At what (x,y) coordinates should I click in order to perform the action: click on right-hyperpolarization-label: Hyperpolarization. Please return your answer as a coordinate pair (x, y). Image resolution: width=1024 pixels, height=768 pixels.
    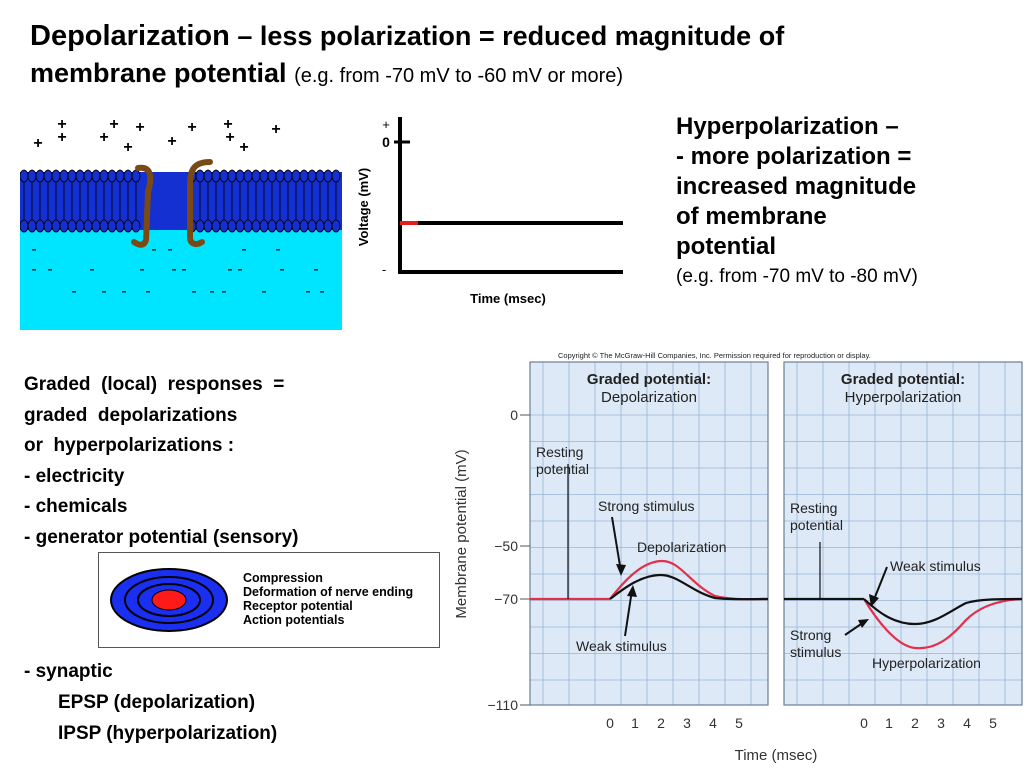
    Looking at the image, I should click on (926, 663).